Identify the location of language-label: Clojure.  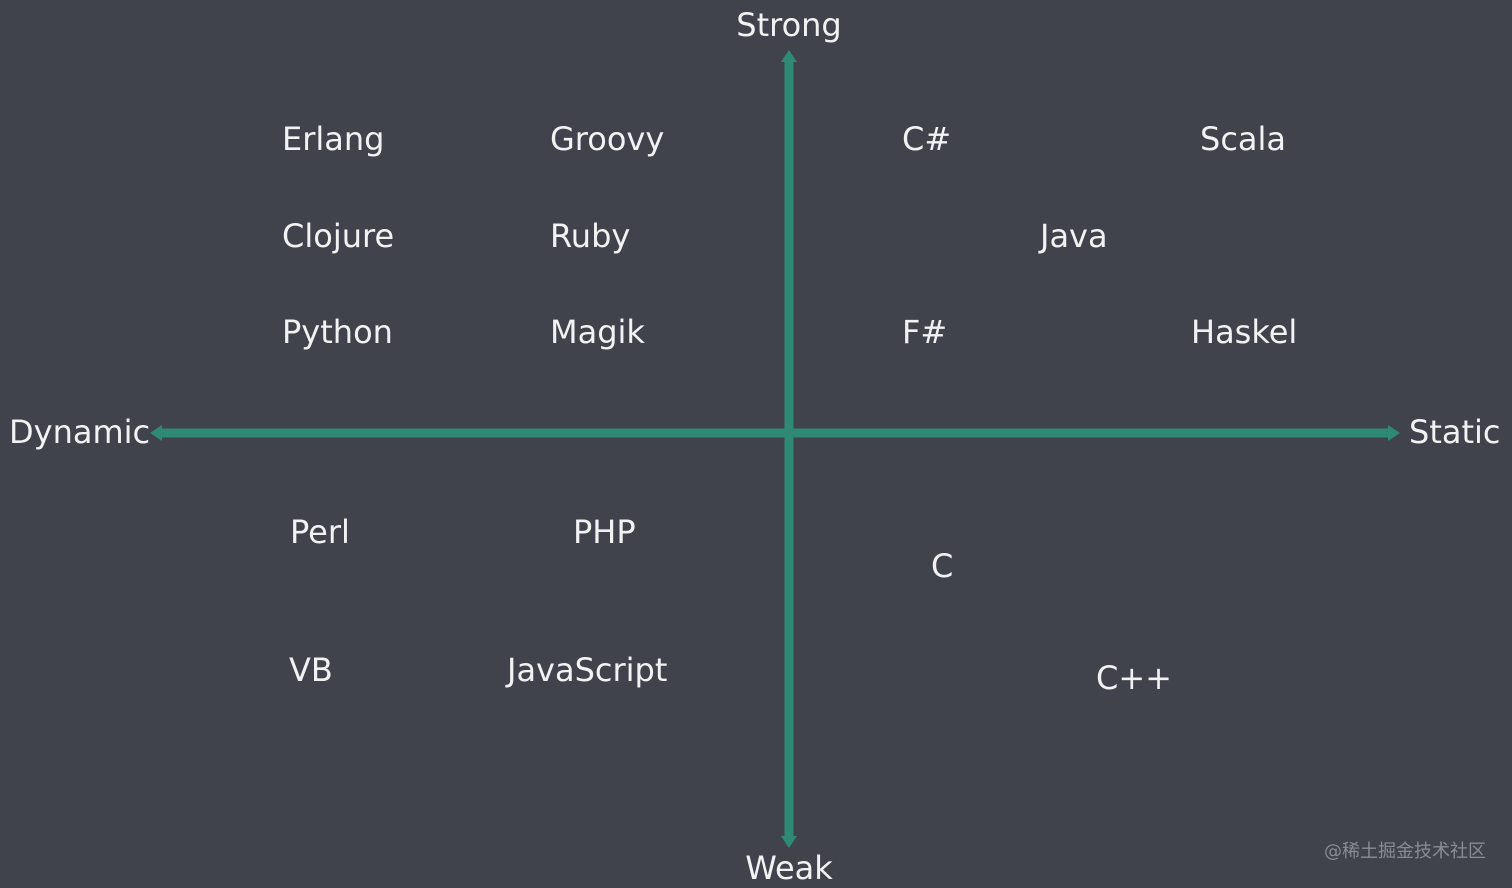
(338, 236).